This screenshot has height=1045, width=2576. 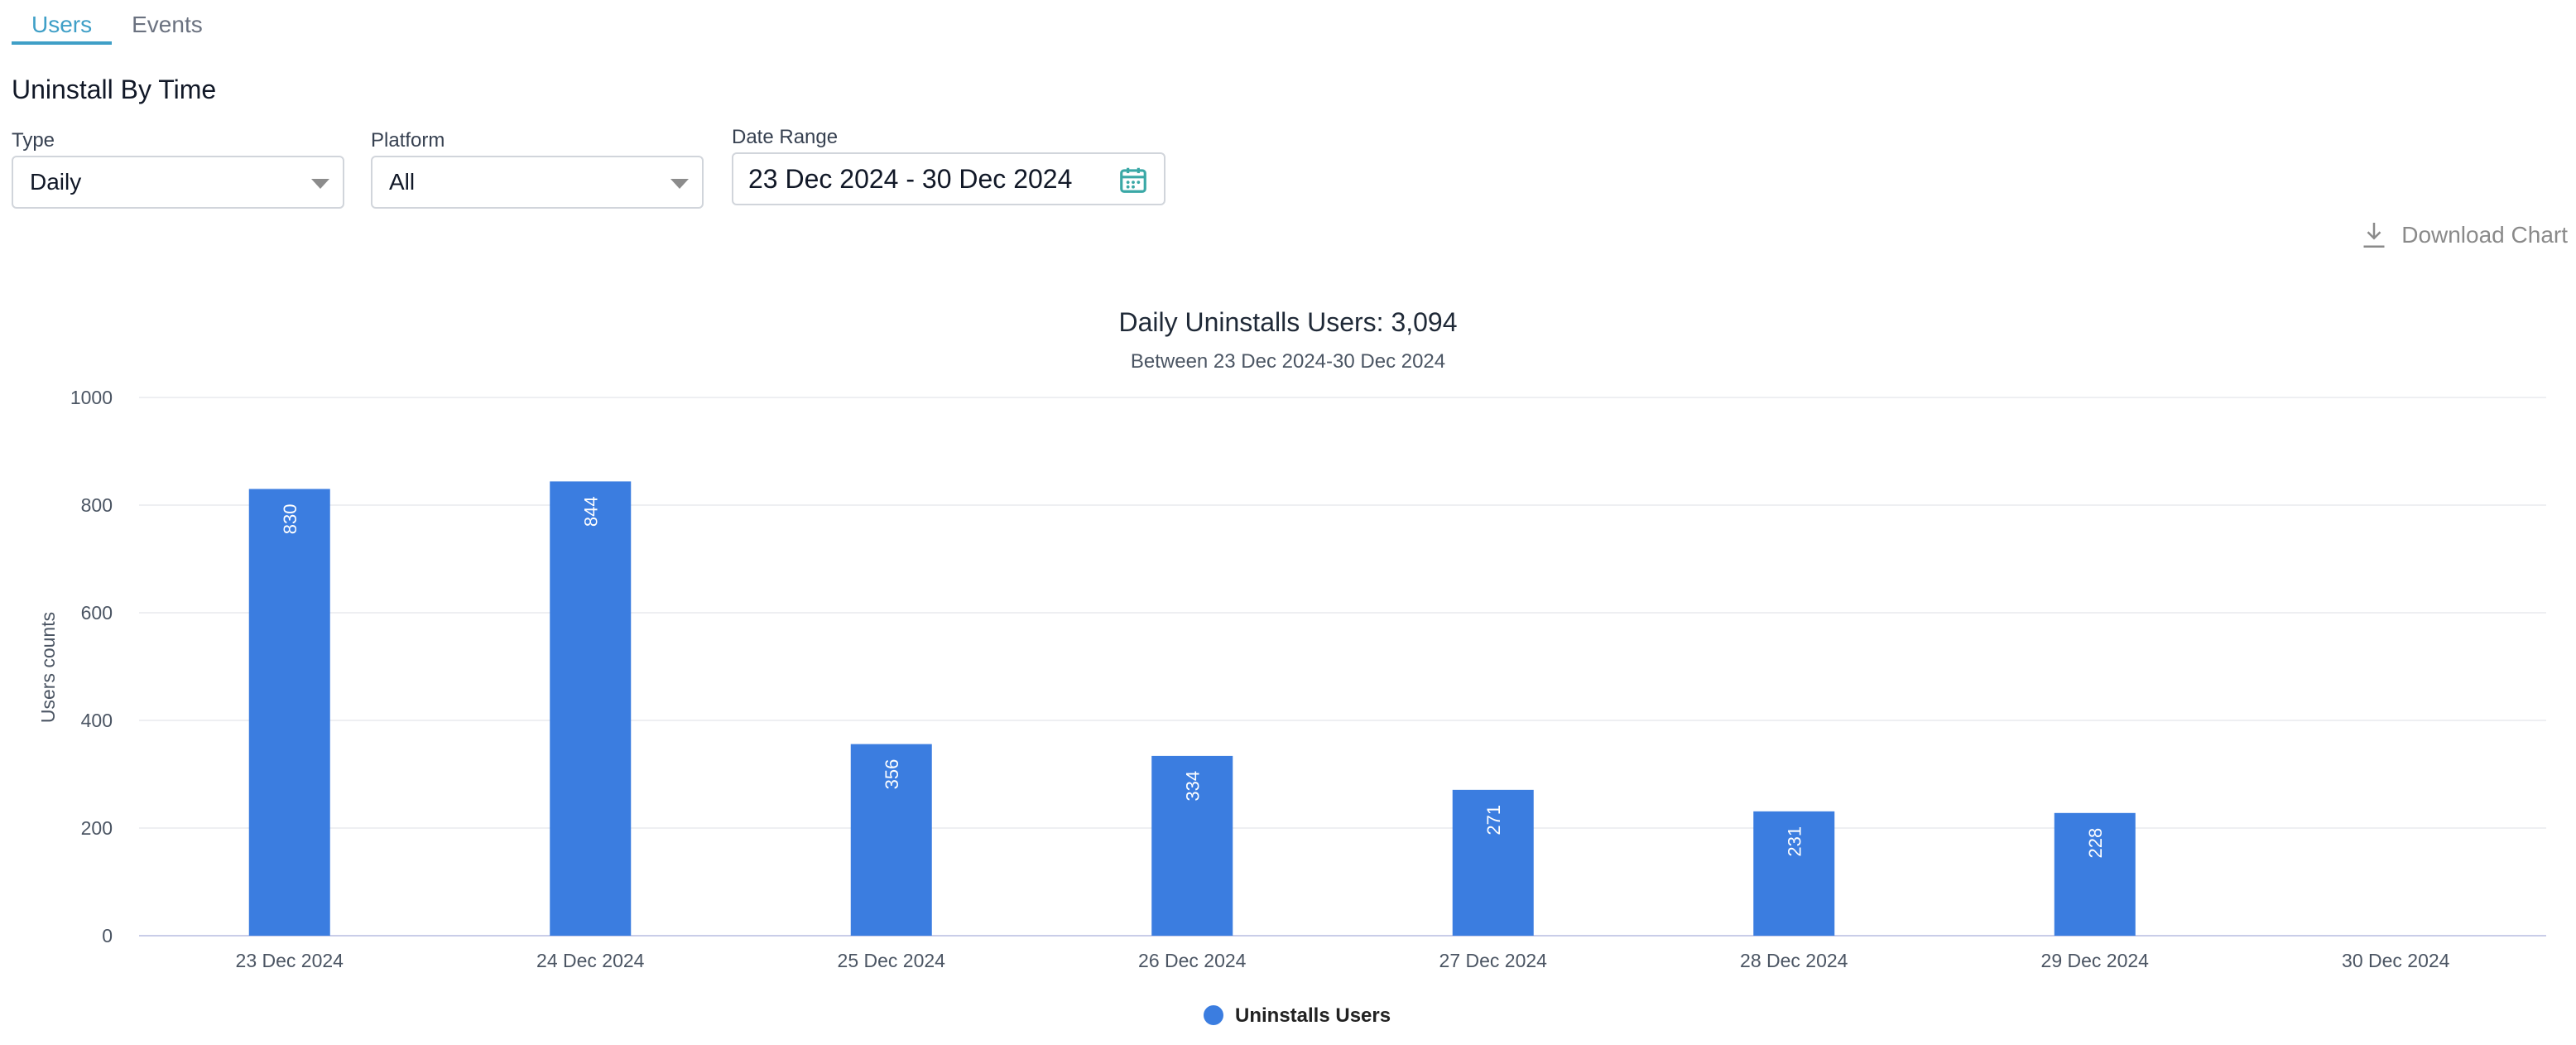 I want to click on y-tick-label: 800, so click(x=97, y=505).